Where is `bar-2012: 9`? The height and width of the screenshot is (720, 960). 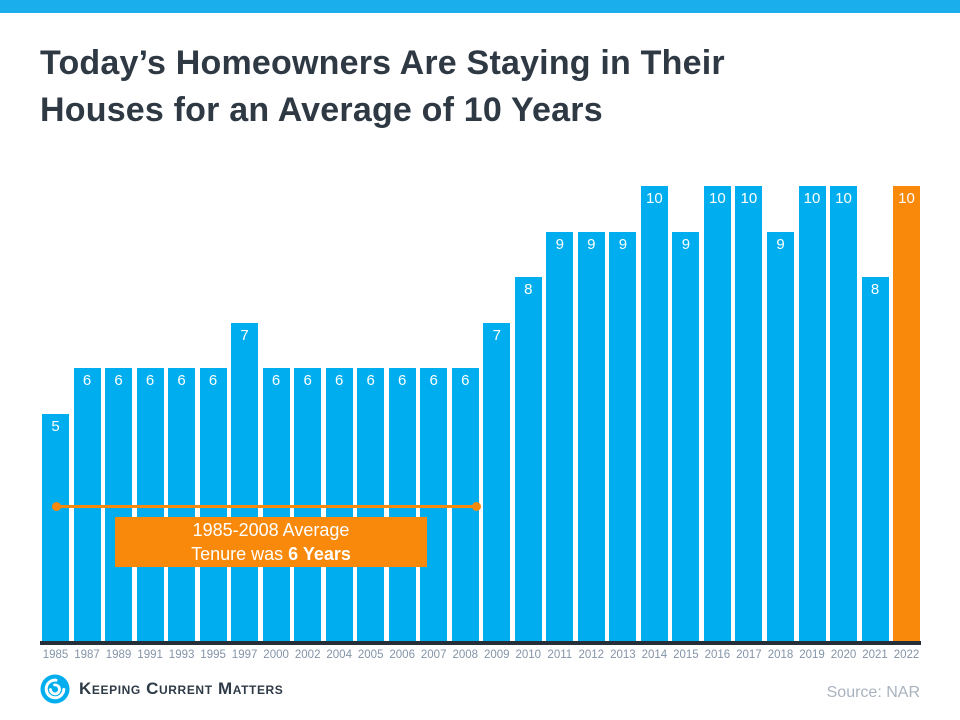 bar-2012: 9 is located at coordinates (591, 436).